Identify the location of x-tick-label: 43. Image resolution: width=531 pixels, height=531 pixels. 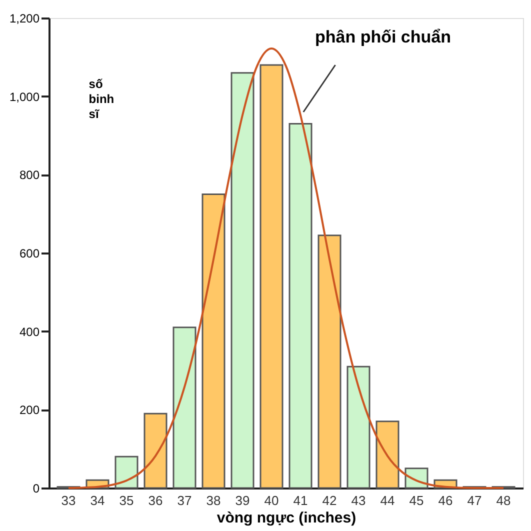
(358, 500).